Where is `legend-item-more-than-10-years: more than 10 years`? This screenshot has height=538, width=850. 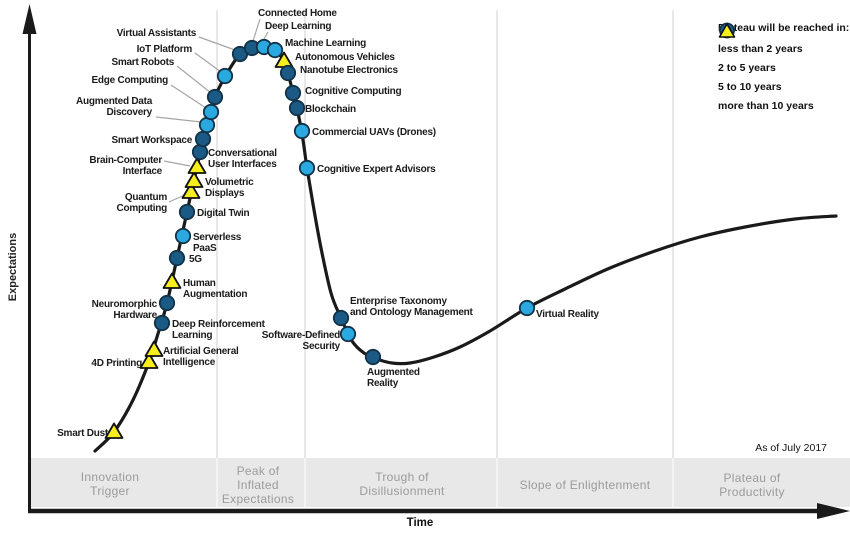
legend-item-more-than-10-years: more than 10 years is located at coordinates (783, 69).